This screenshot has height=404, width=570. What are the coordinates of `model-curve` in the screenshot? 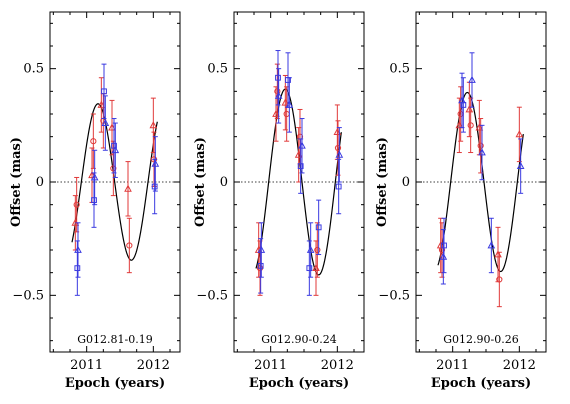 It's located at (114, 182).